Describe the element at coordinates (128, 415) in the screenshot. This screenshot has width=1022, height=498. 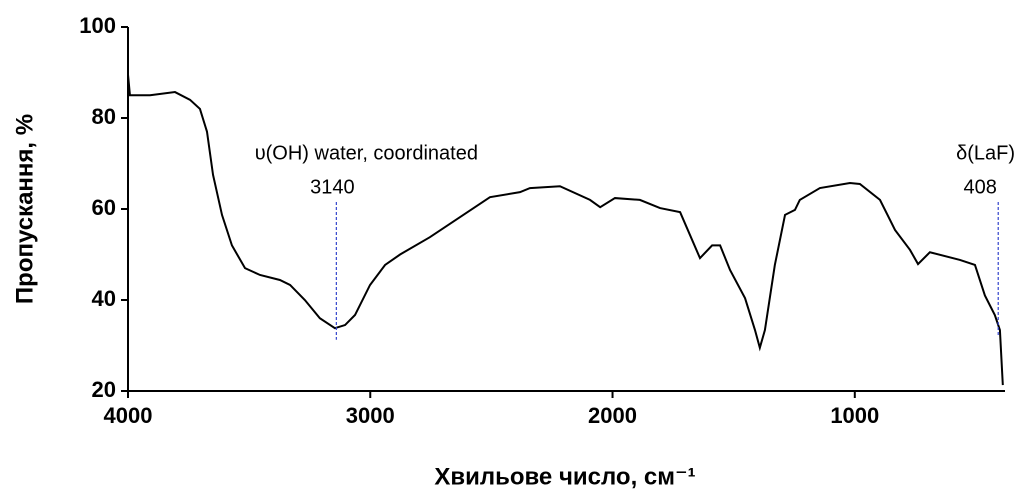
I see `x-tick-label: 4000` at that location.